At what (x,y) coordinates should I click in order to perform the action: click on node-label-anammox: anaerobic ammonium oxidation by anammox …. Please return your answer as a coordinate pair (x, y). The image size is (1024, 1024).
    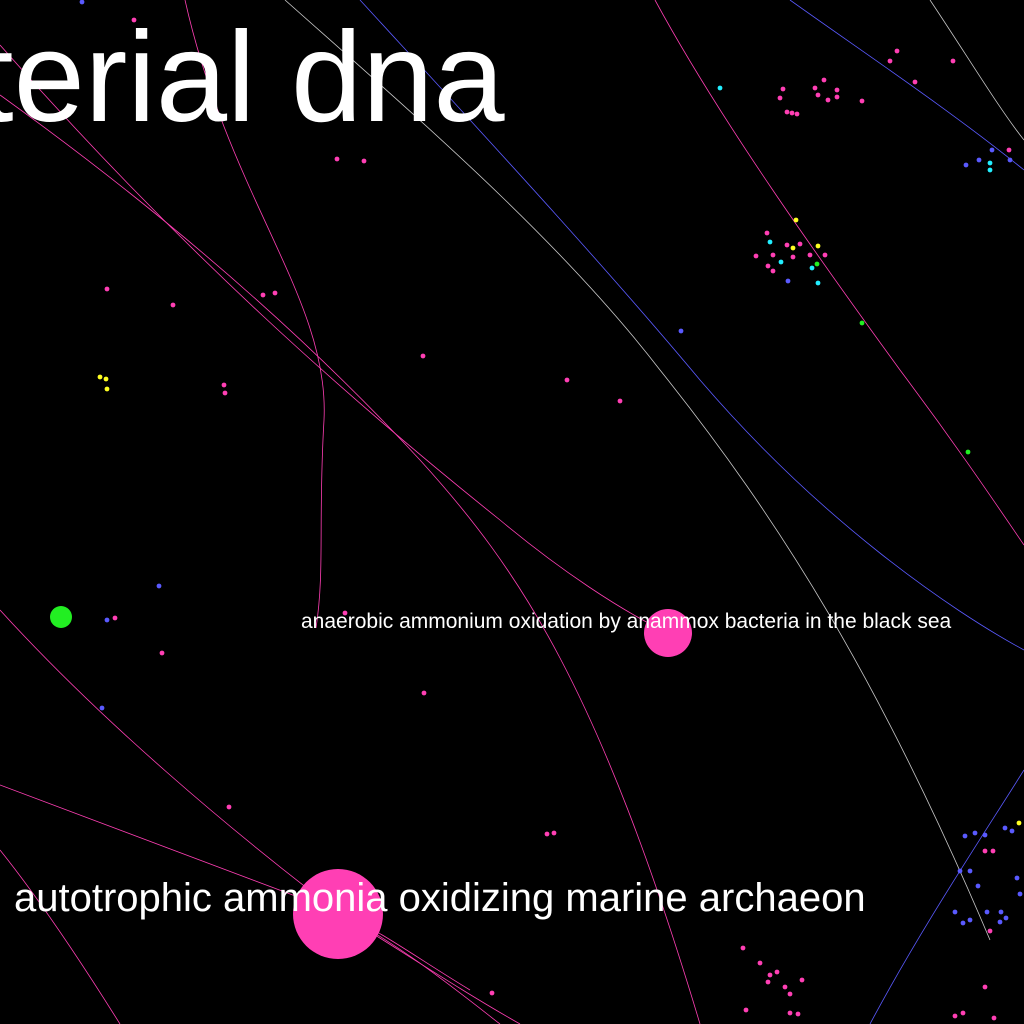
    Looking at the image, I should click on (626, 621).